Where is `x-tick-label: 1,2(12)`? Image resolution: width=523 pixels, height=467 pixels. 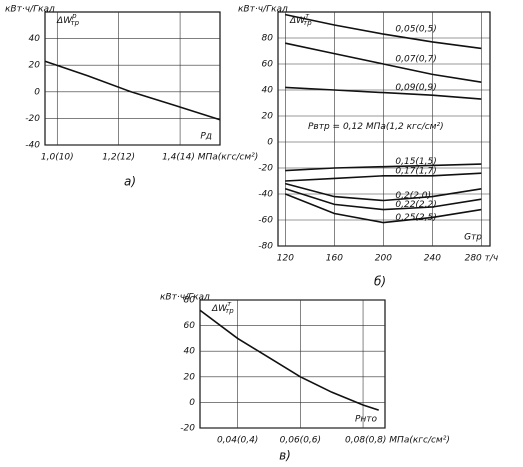
x-tick-label: 1,2(12) is located at coordinates (118, 158).